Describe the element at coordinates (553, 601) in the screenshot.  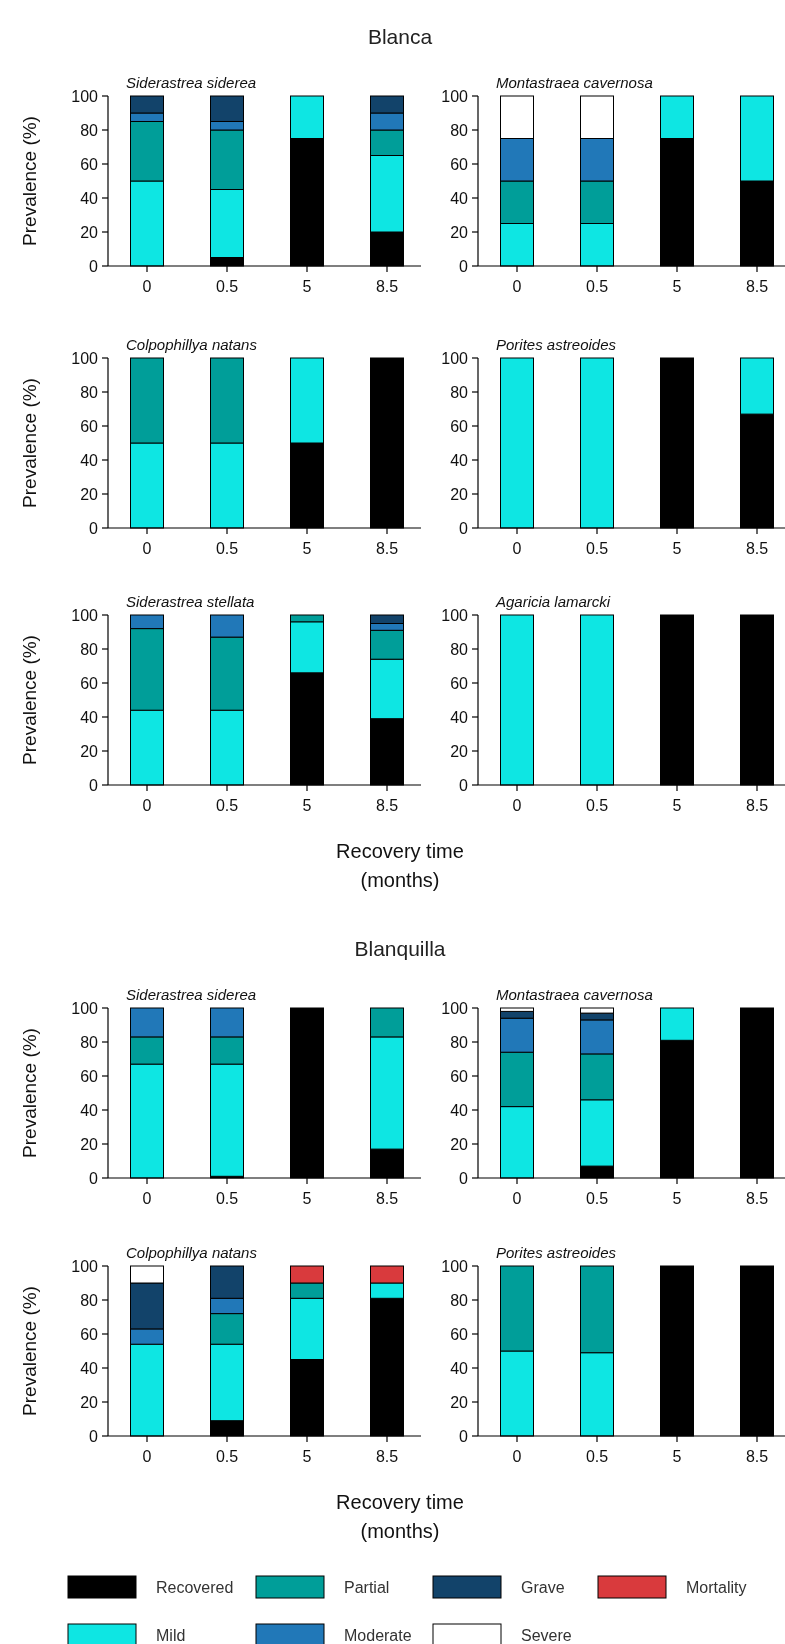
I see `chart-title: Agaricia lamarcki` at that location.